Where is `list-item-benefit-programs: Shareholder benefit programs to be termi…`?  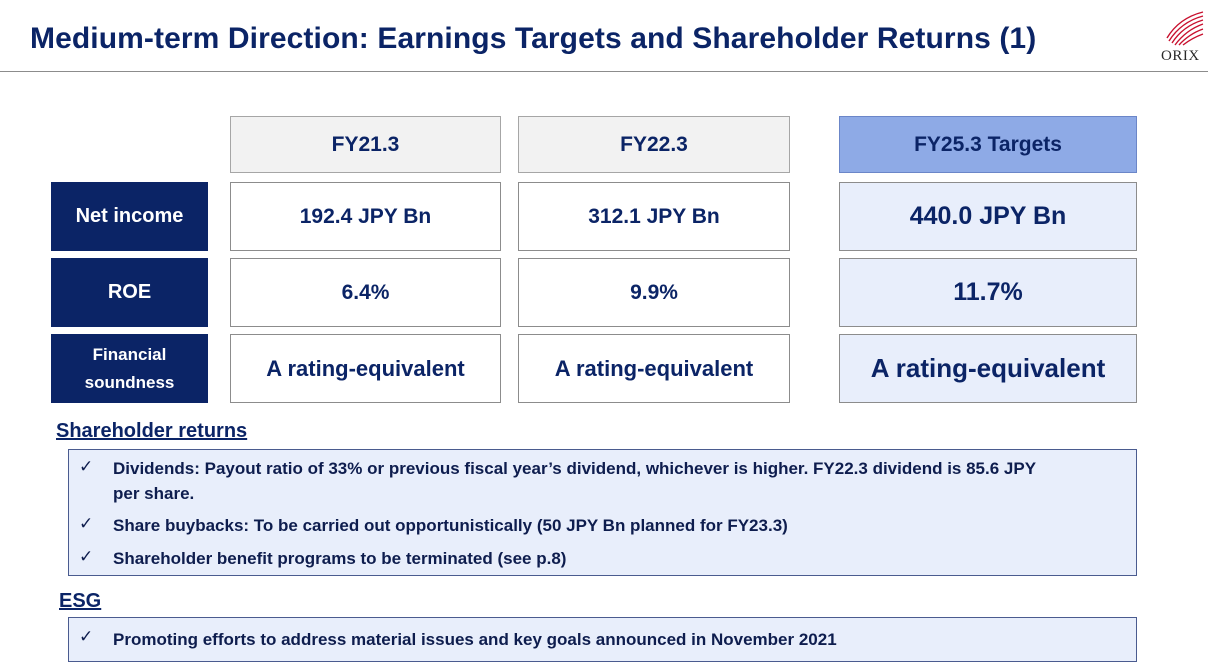 list-item-benefit-programs: Shareholder benefit programs to be termi… is located at coordinates (340, 558).